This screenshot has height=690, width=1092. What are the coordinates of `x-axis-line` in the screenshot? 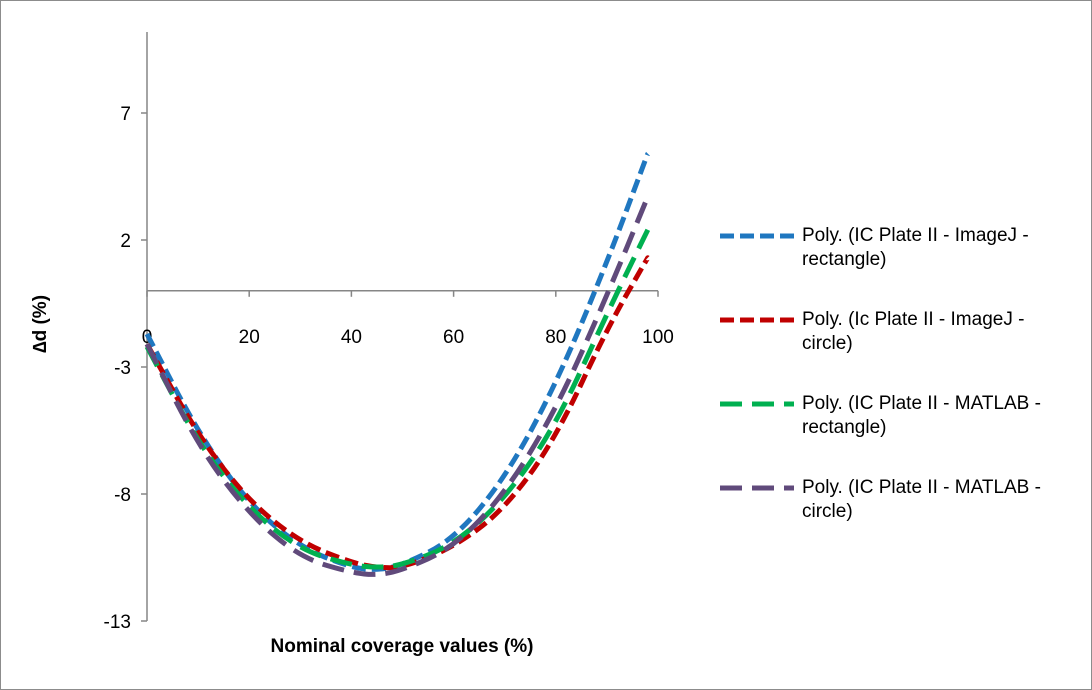 It's located at (402, 293).